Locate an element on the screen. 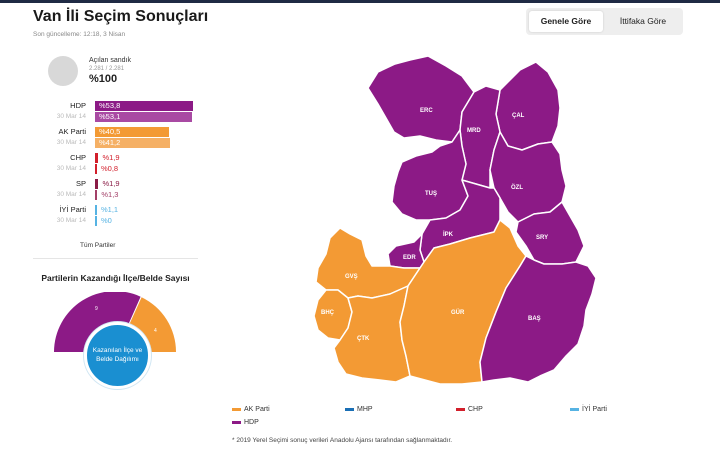 This screenshot has height=449, width=720. party-row: CHP 30 Mar 14 %1,9 %0,8 is located at coordinates (100, 164).